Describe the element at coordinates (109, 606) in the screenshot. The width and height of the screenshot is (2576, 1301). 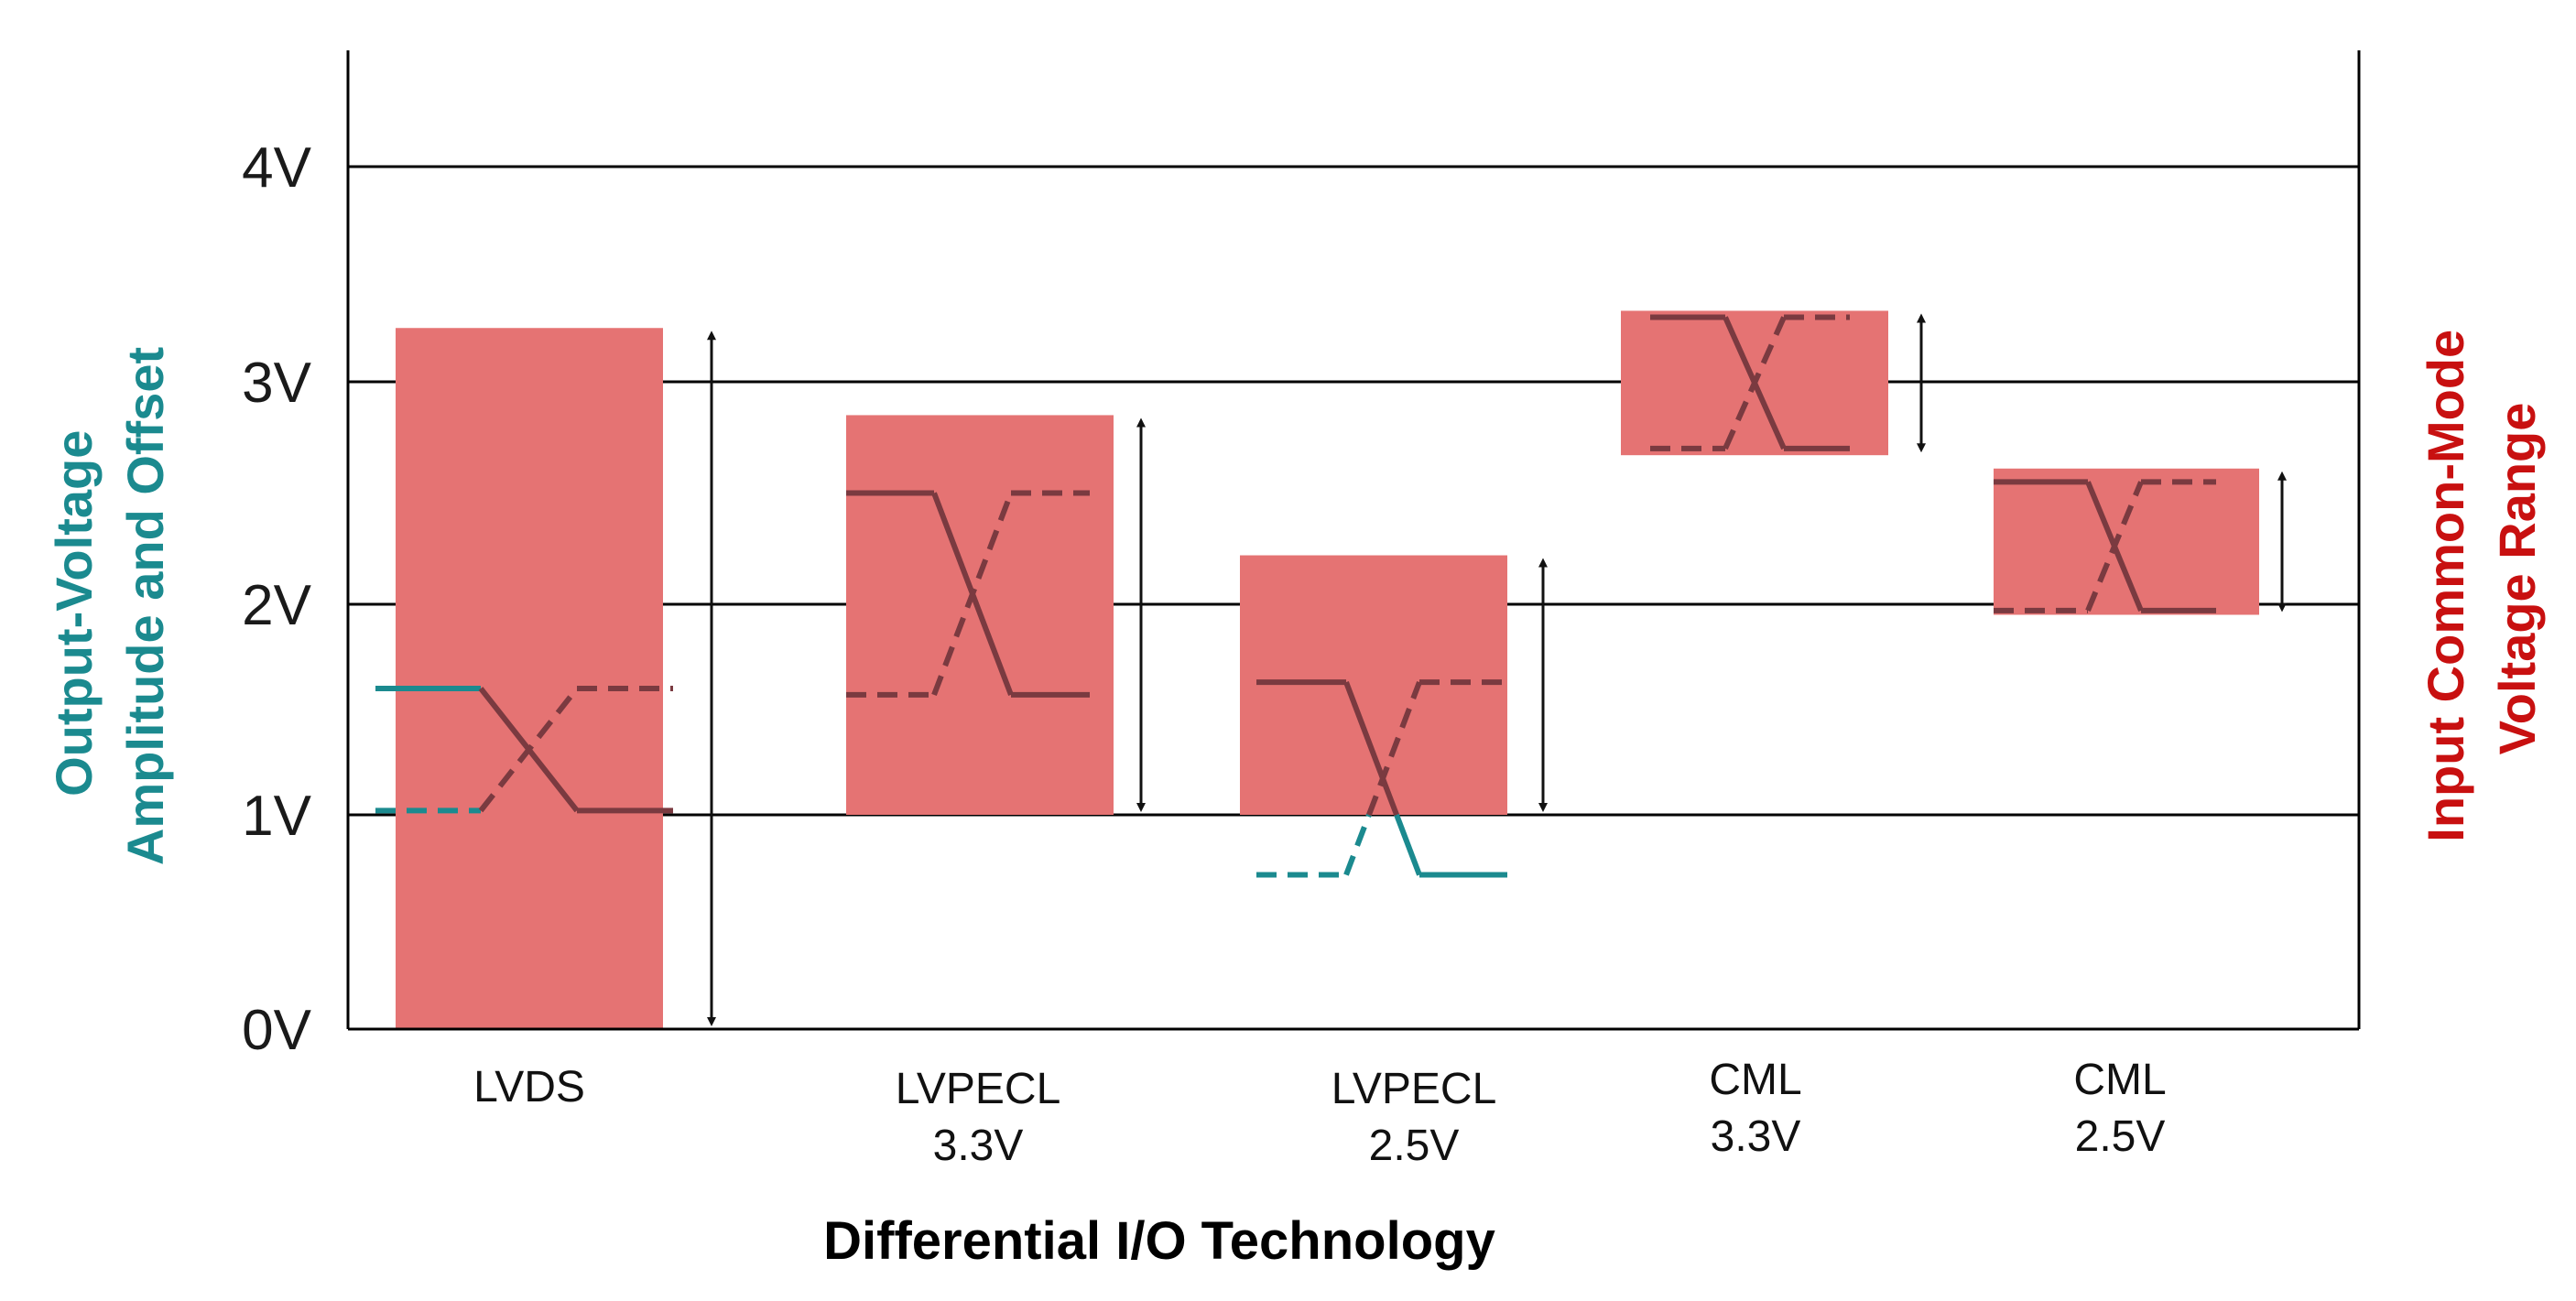
I see `left-axis-title: Output-Voltage Amplitude and Offset` at that location.